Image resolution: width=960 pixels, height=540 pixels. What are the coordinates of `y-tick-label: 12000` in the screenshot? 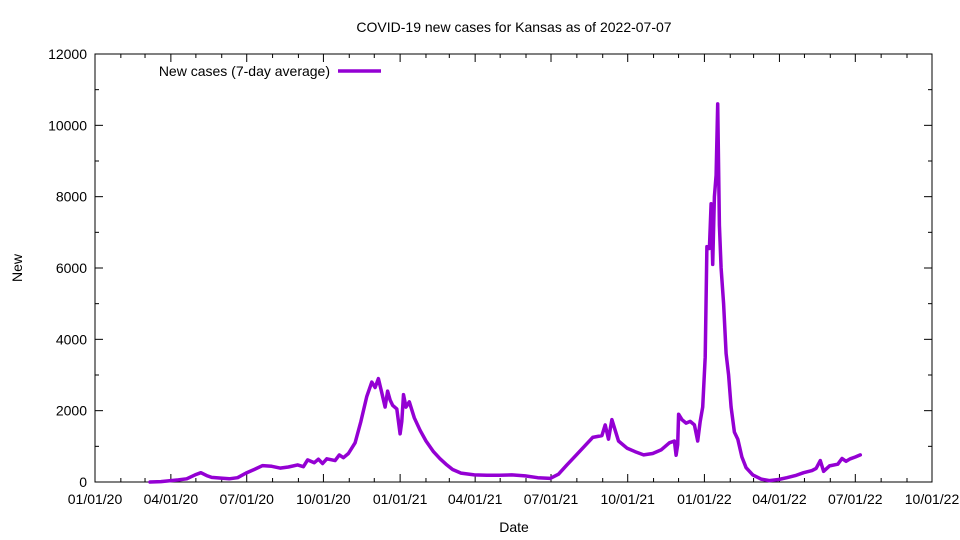 It's located at (67, 54).